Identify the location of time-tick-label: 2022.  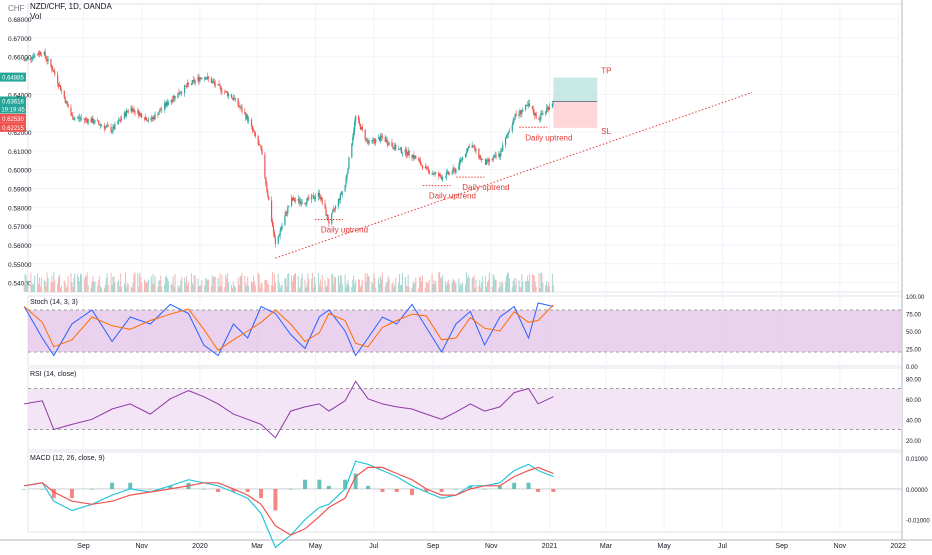
(898, 546).